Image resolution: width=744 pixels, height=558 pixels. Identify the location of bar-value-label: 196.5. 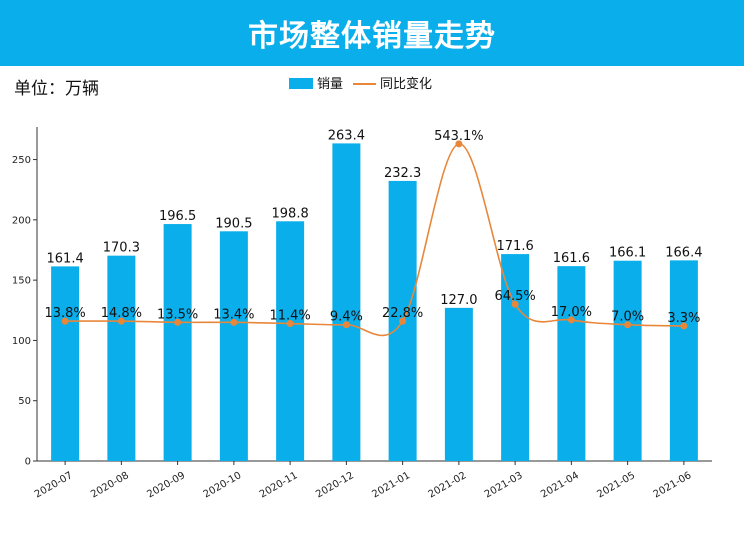
(177, 216).